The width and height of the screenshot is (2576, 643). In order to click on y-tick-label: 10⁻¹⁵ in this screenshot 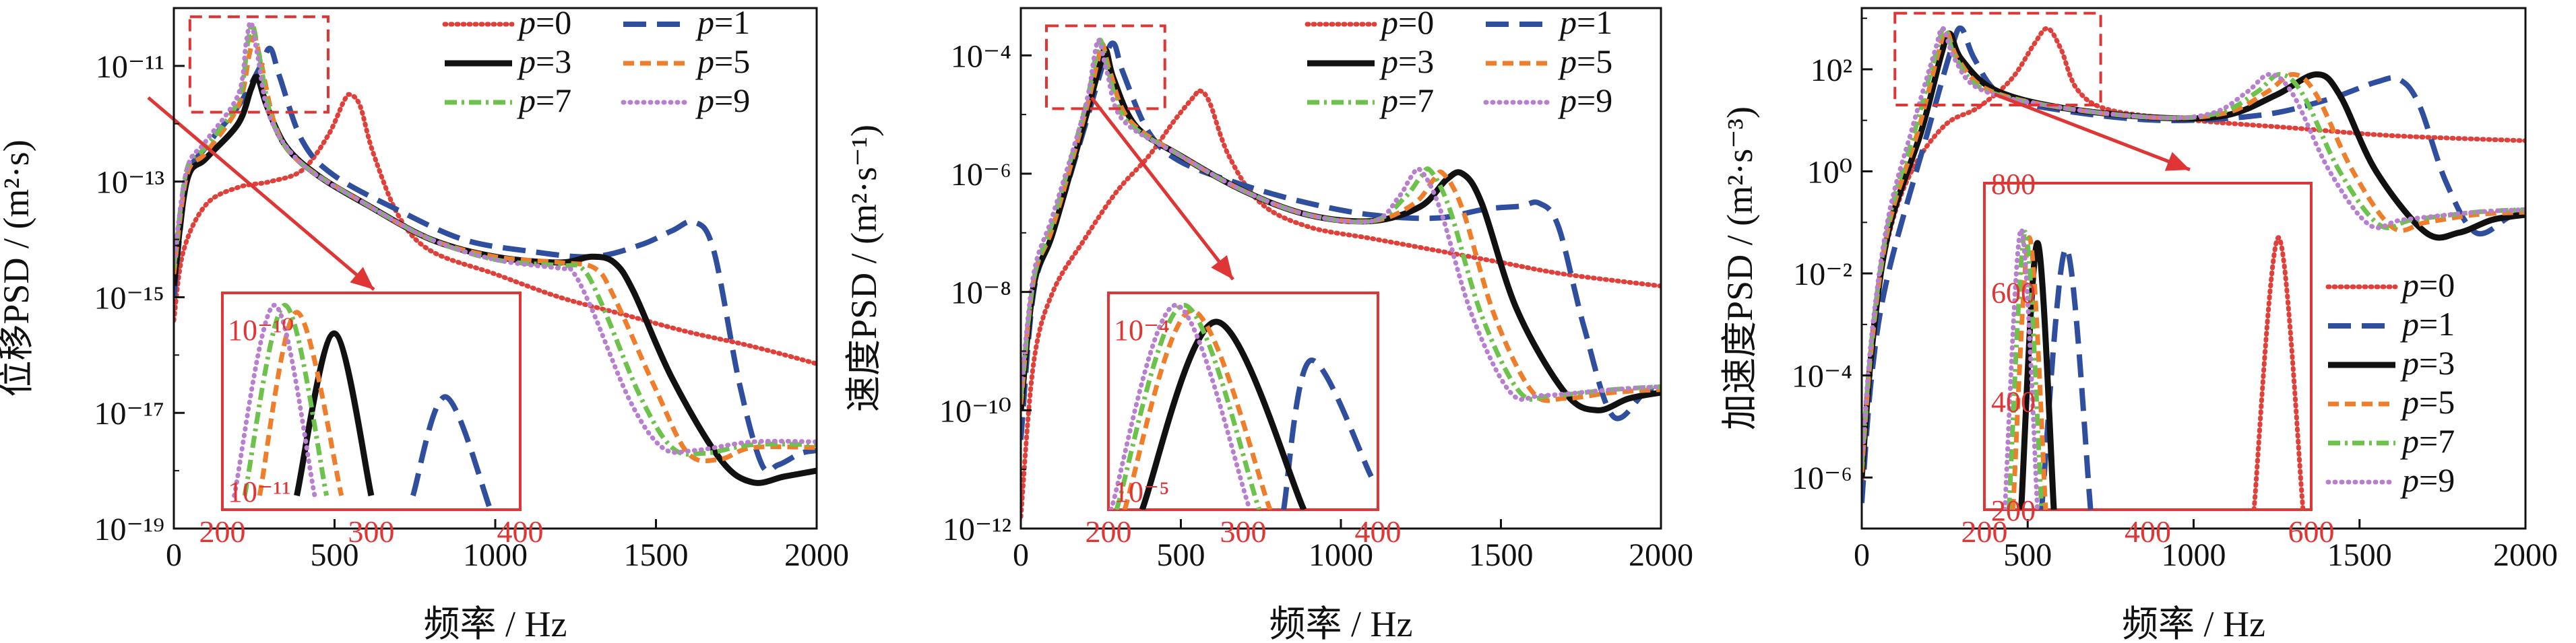, I will do `click(129, 298)`.